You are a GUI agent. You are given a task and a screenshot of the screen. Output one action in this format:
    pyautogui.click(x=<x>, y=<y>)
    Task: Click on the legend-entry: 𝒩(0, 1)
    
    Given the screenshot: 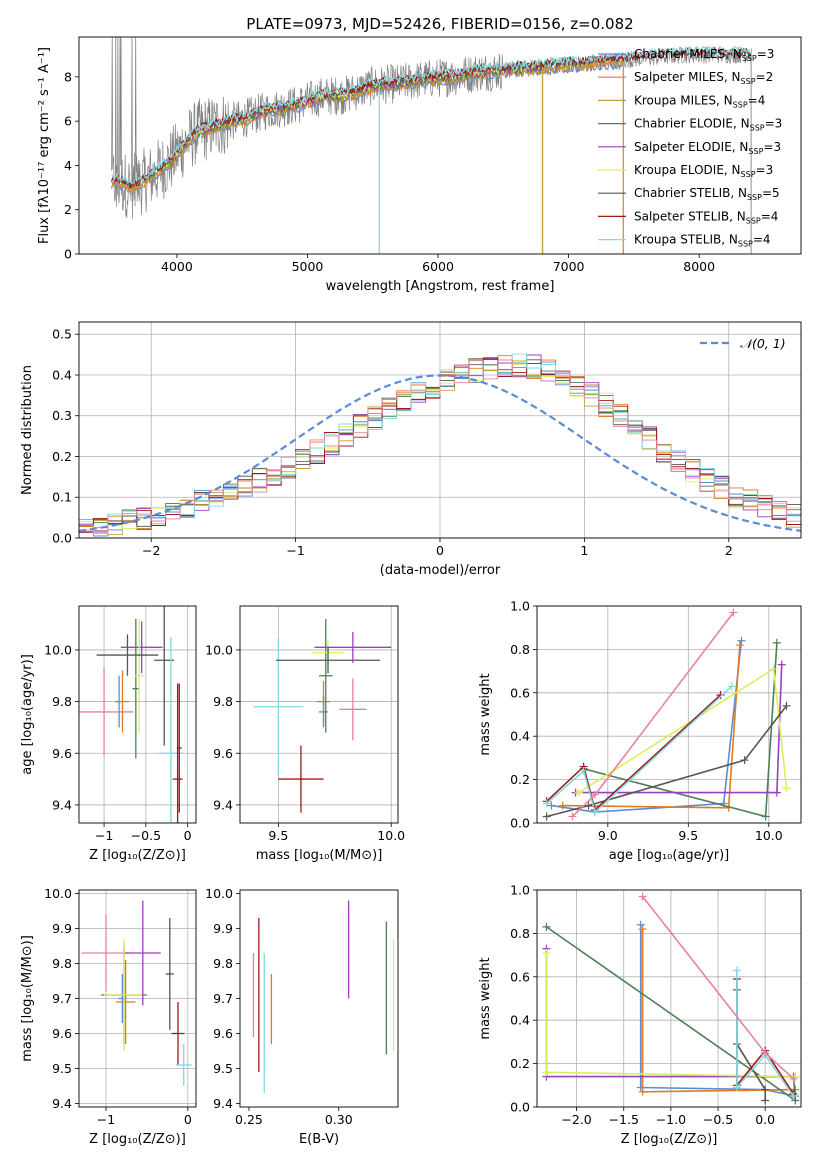 What is the action you would take?
    pyautogui.click(x=763, y=343)
    